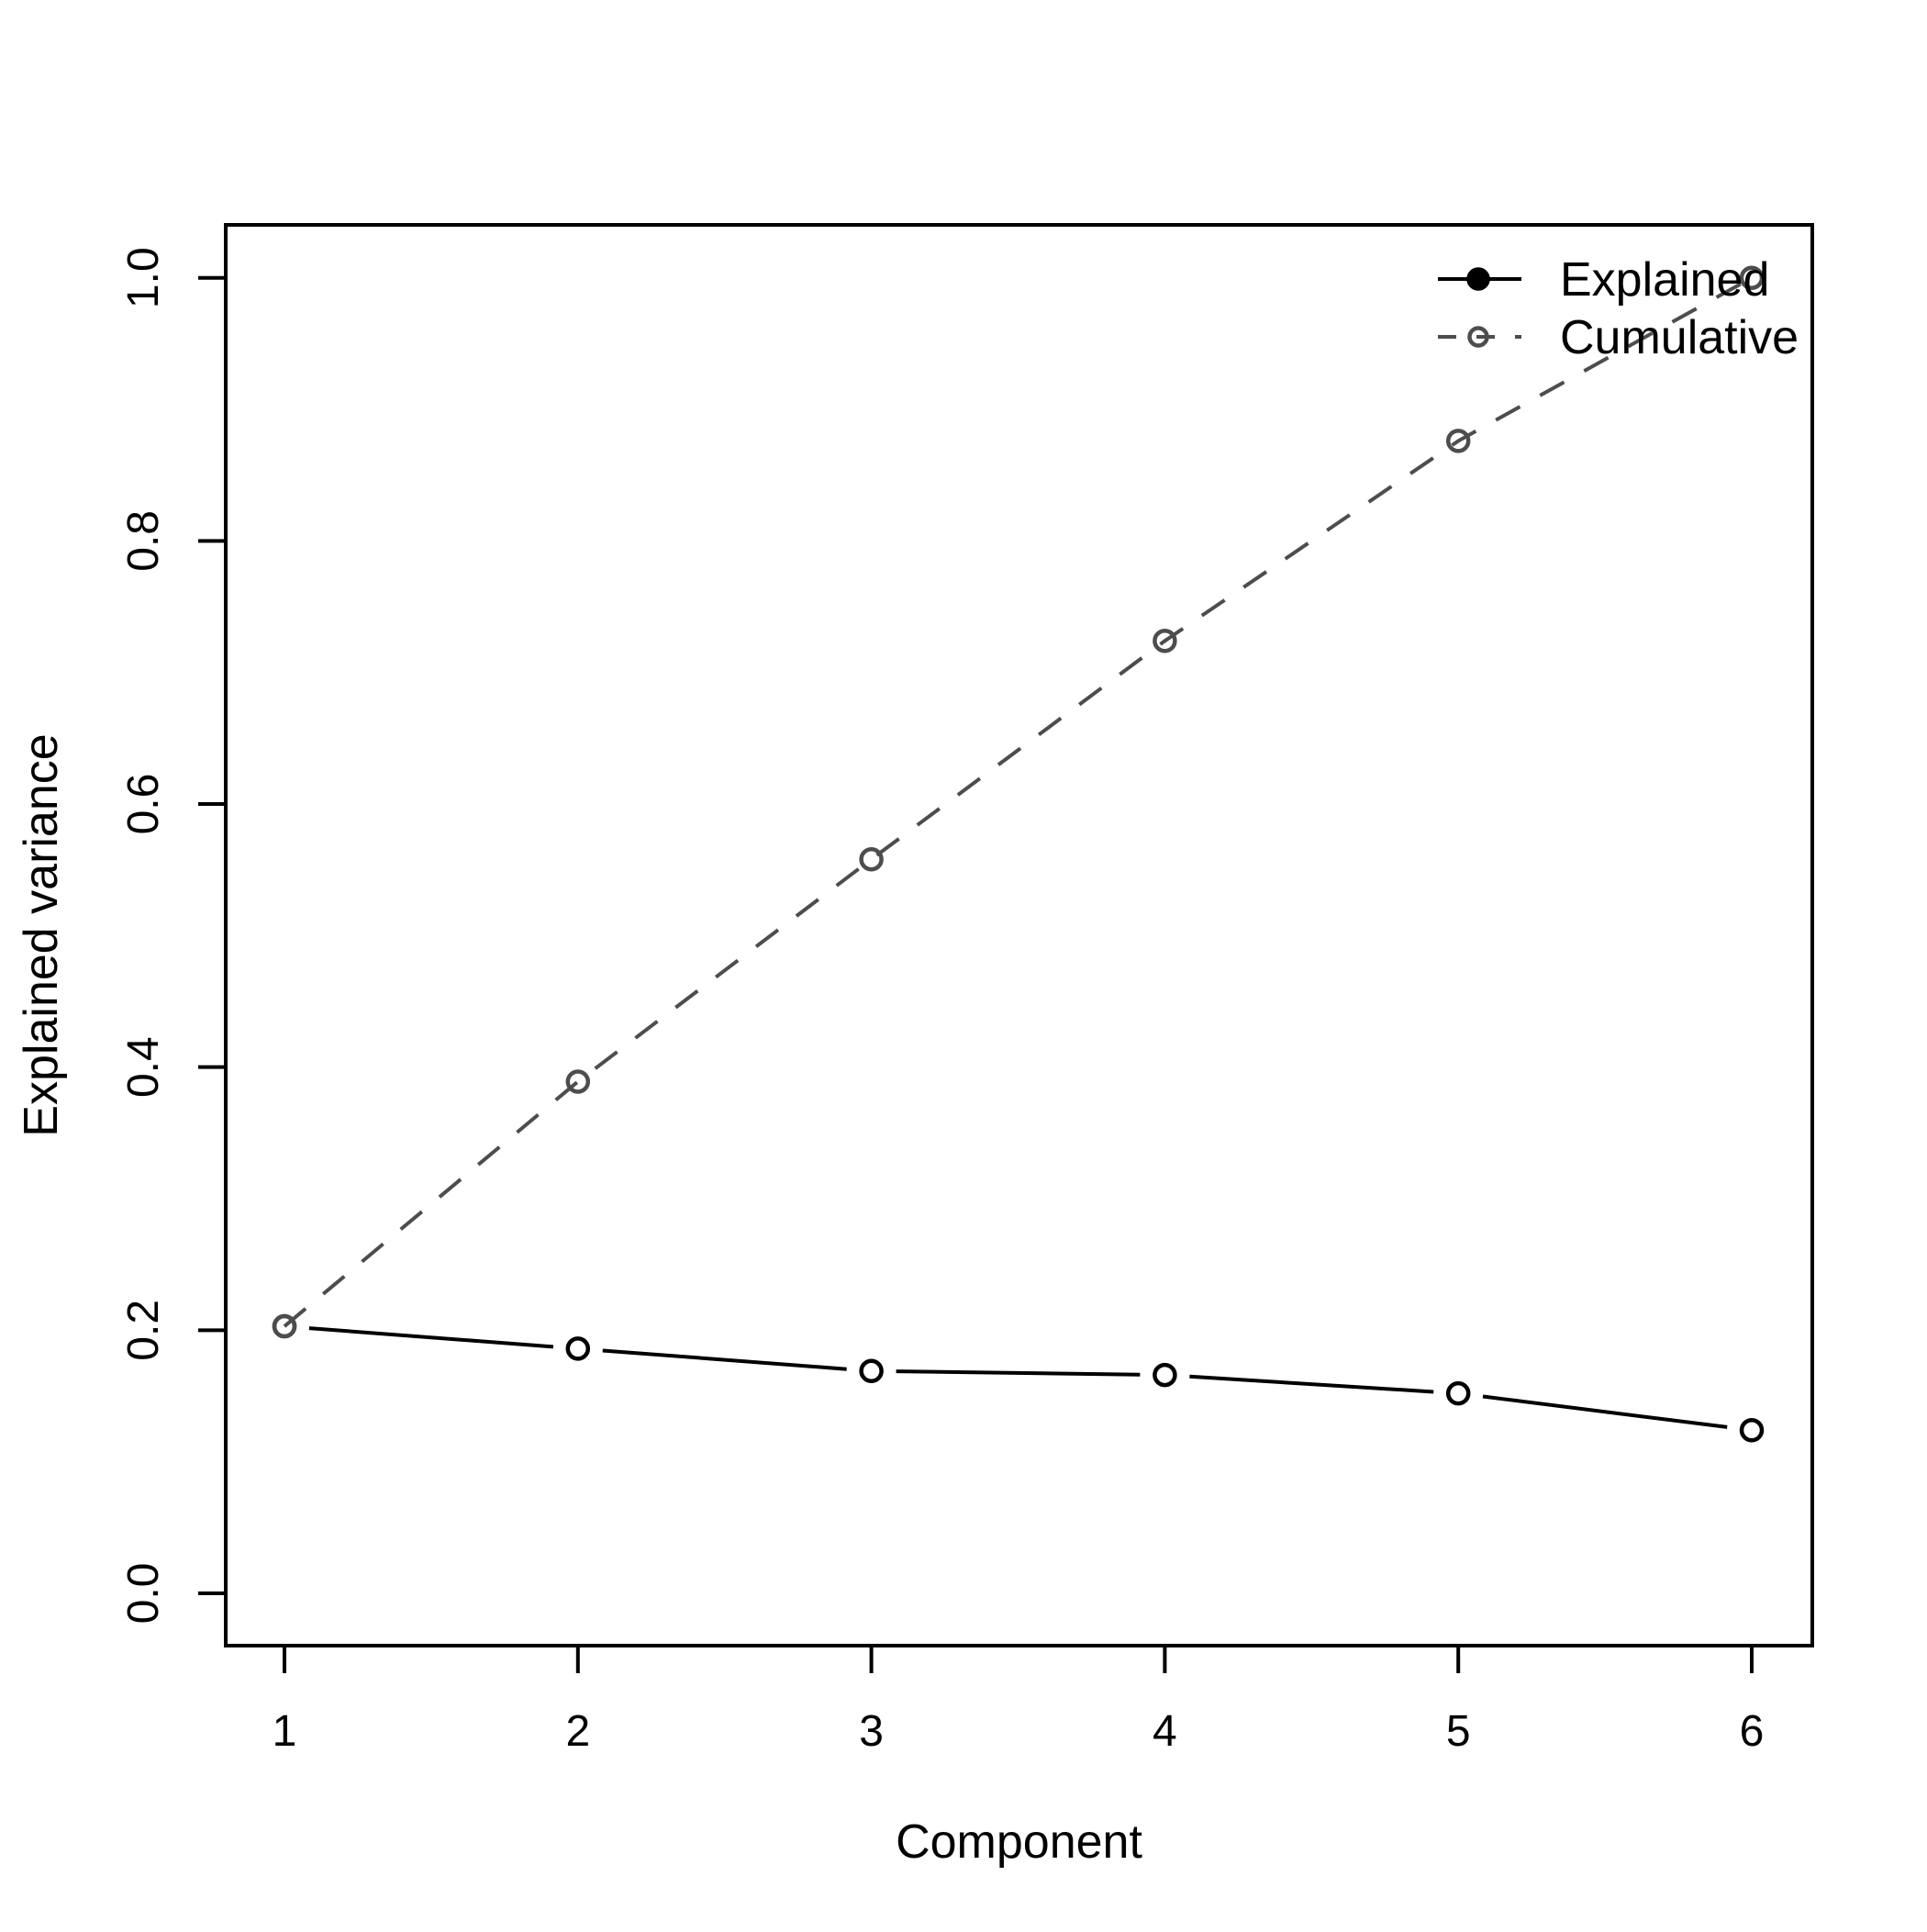 The width and height of the screenshot is (1927, 1932). Describe the element at coordinates (1664, 280) in the screenshot. I see `legend-label-explained: Explained` at that location.